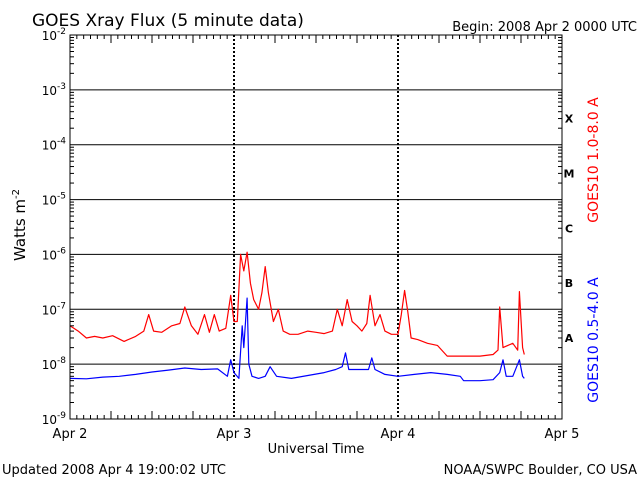 Image resolution: width=640 pixels, height=480 pixels. Describe the element at coordinates (569, 173) in the screenshot. I see `flare-class-label: M` at that location.